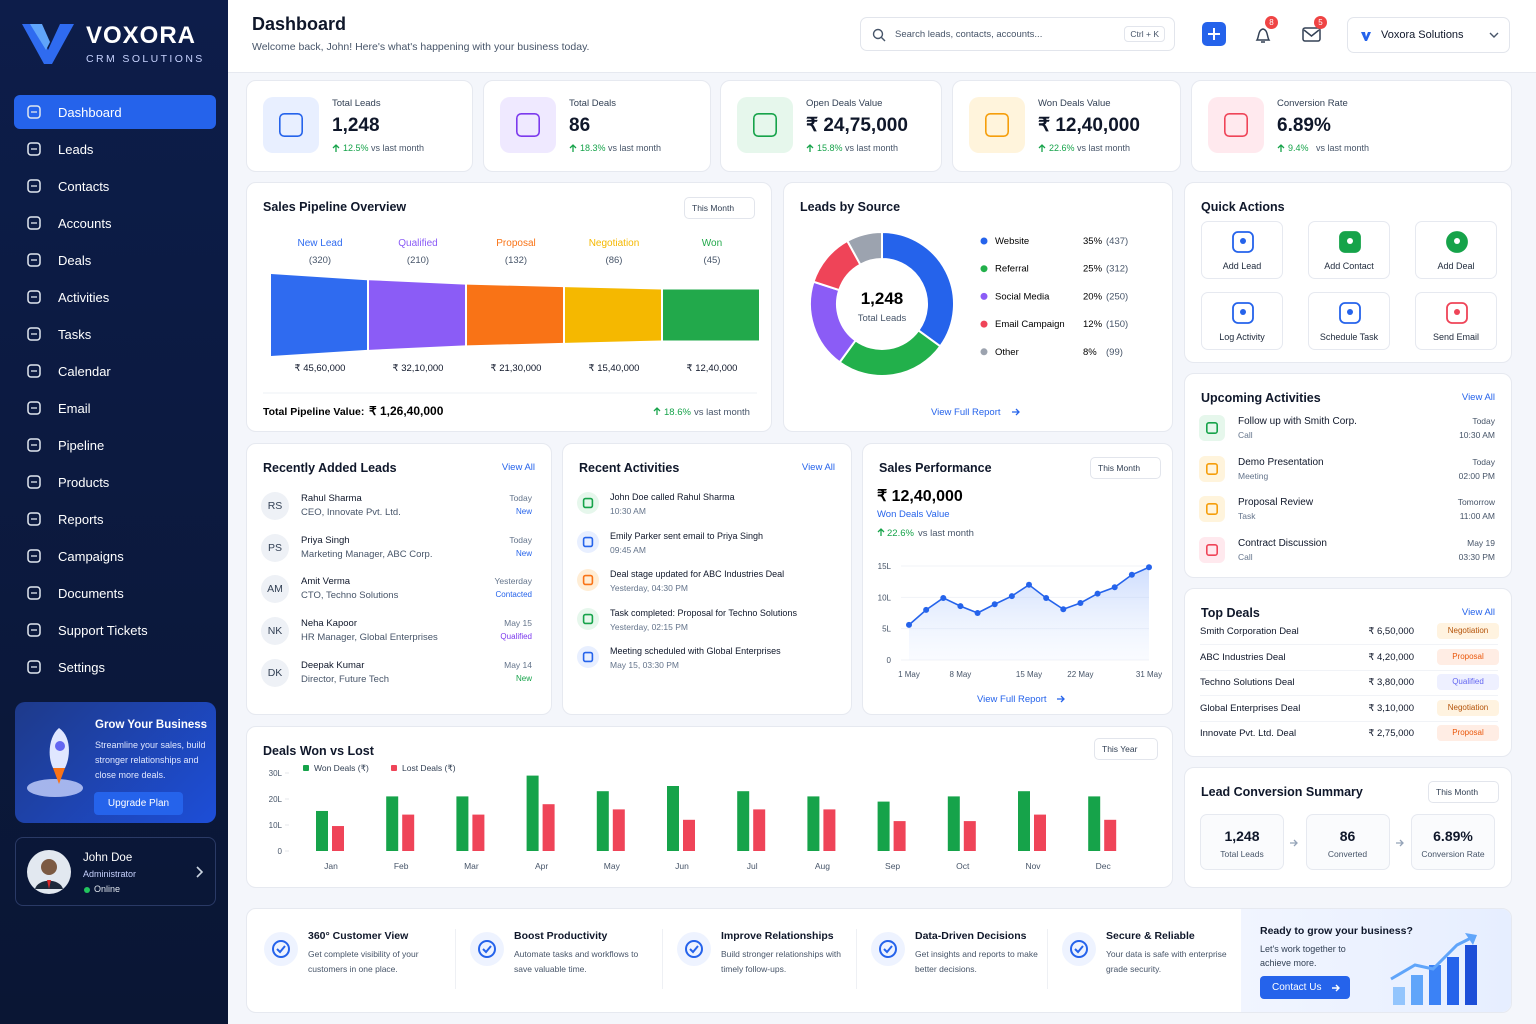 The height and width of the screenshot is (1024, 1536). I want to click on headline-value: ₹ 12,40,000, so click(920, 496).